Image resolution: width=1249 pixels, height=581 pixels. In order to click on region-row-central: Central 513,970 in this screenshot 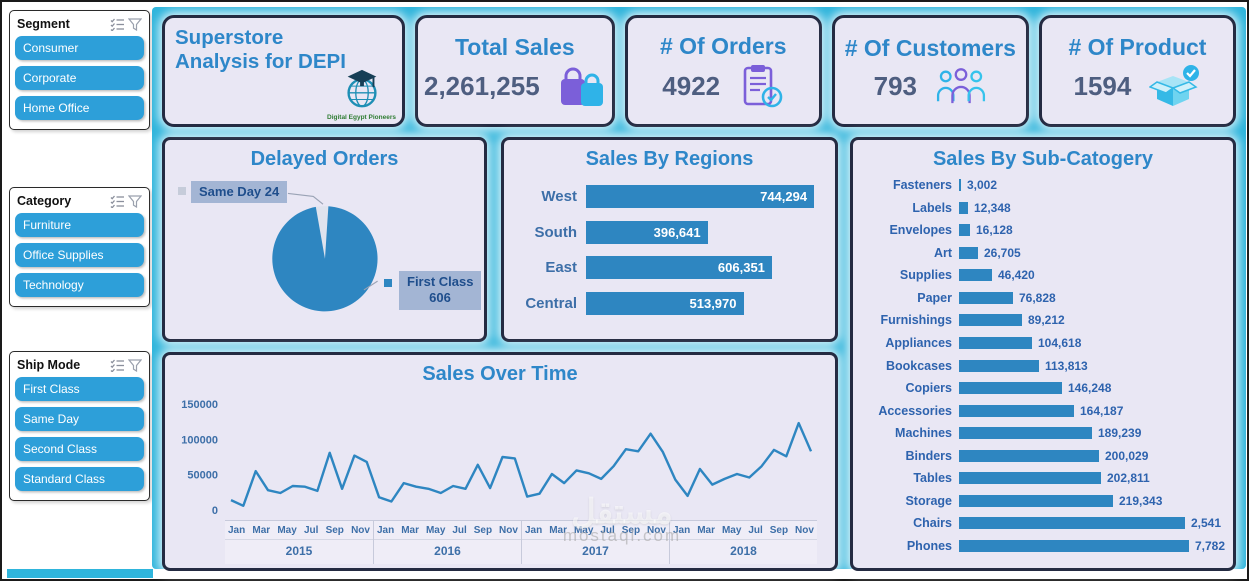, I will do `click(666, 303)`.